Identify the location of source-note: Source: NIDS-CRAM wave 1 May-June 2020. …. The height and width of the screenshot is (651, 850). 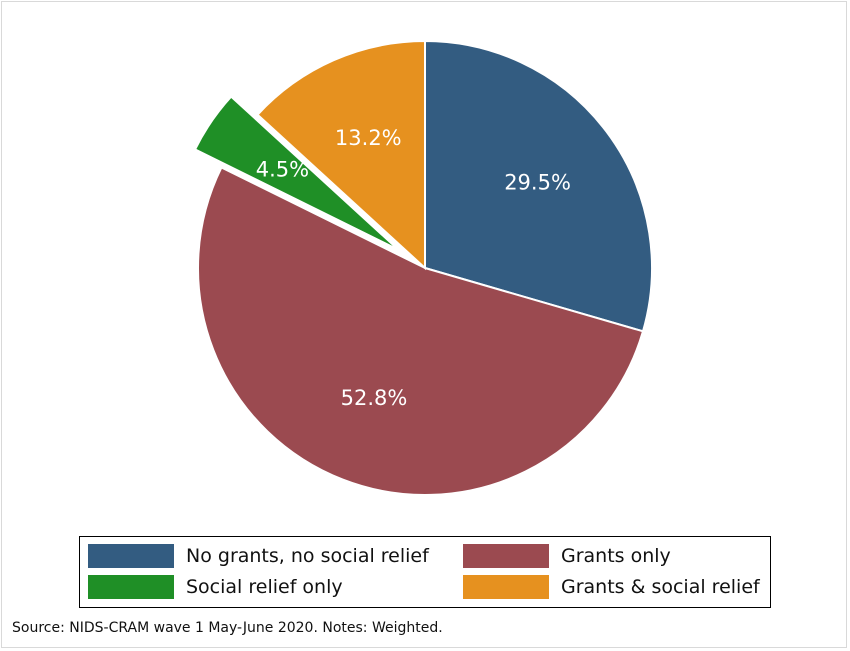
(227, 628).